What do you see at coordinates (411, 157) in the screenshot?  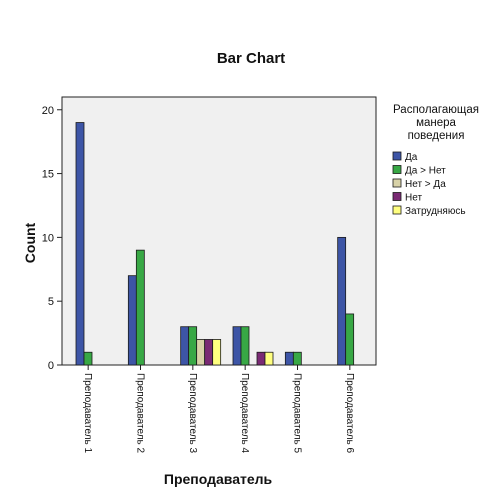 I see `legend-label: Да` at bounding box center [411, 157].